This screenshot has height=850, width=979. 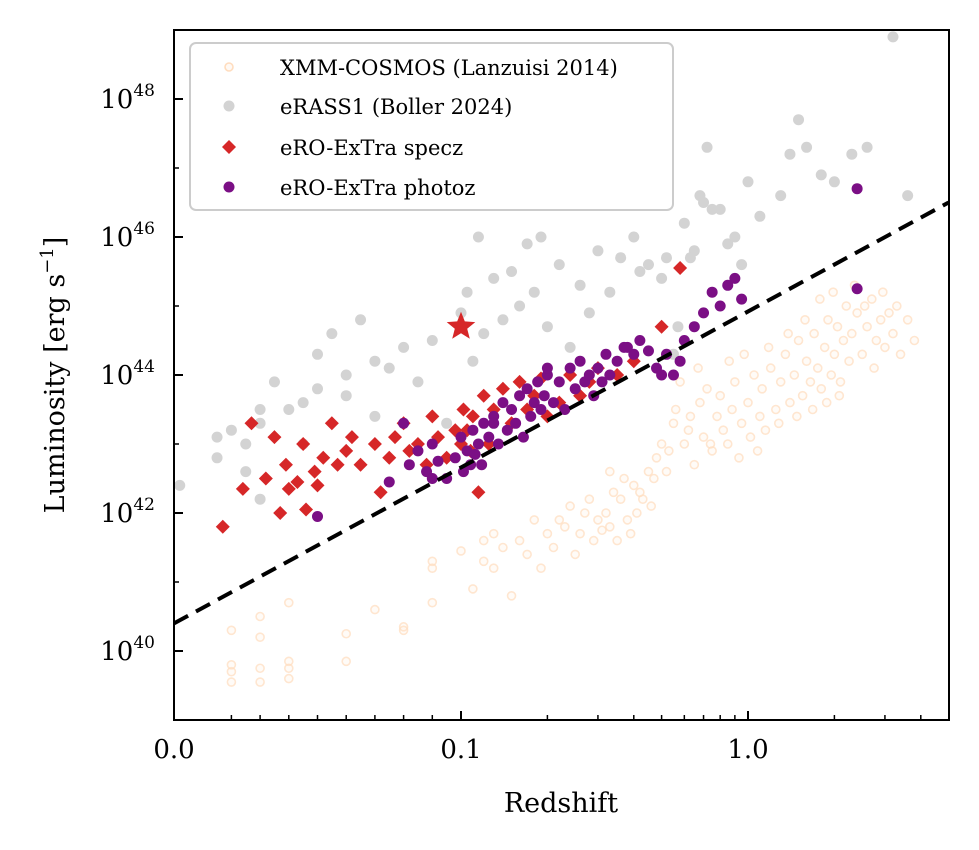 What do you see at coordinates (460, 750) in the screenshot?
I see `x-tick-label: 0.1` at bounding box center [460, 750].